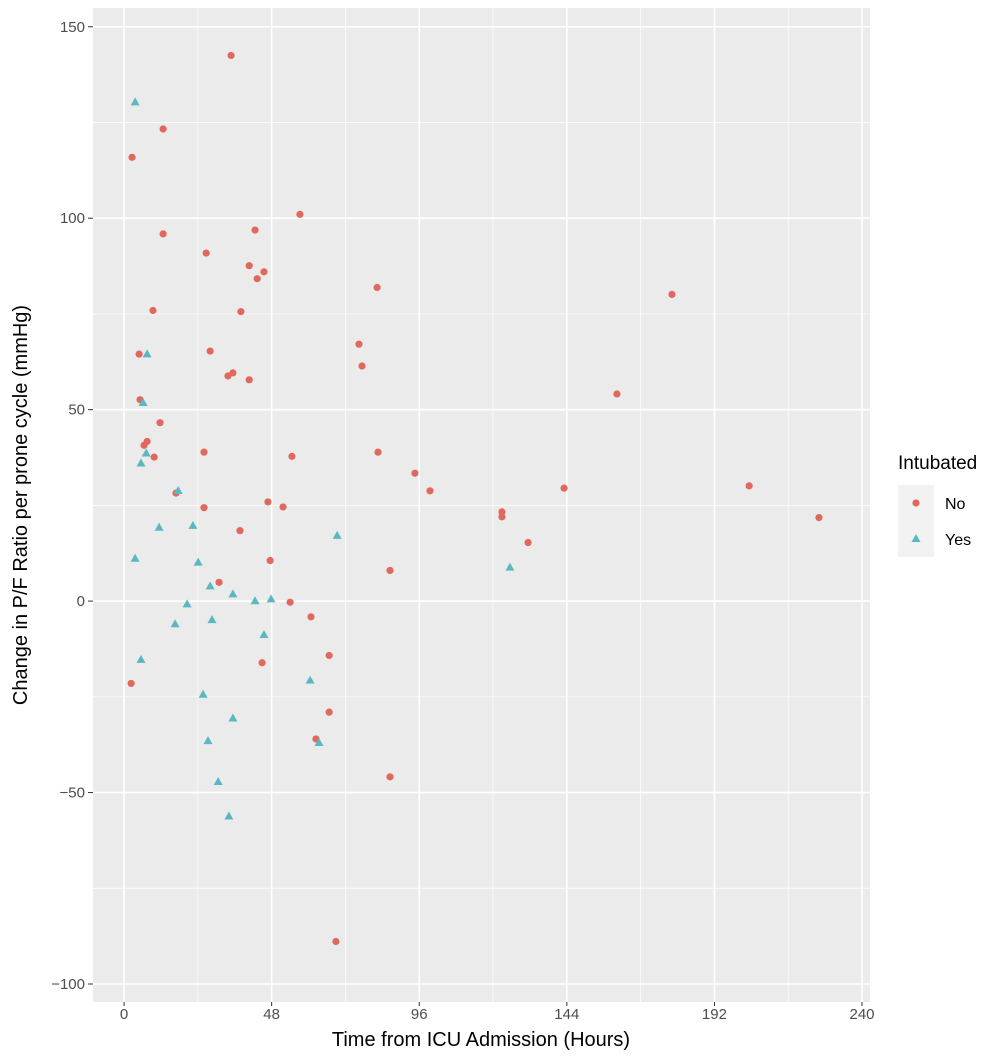 This screenshot has height=1059, width=1000. I want to click on x-tick-label: 0, so click(124, 1014).